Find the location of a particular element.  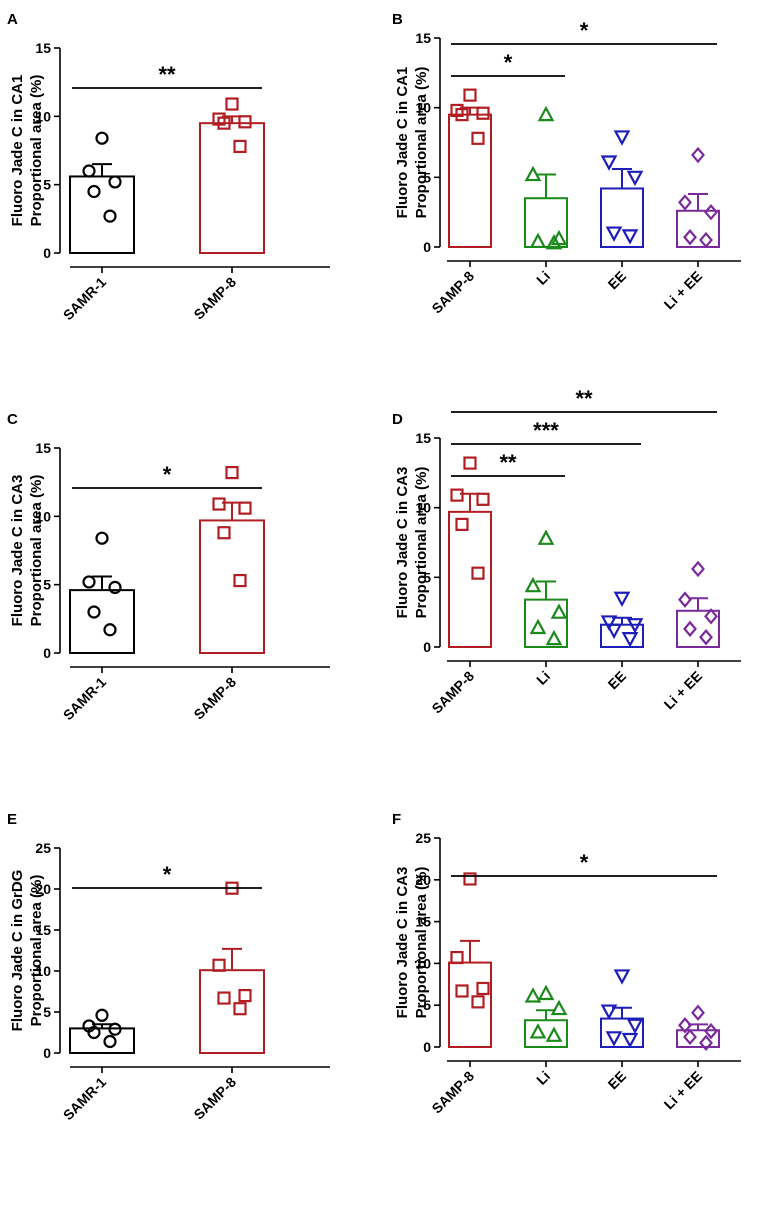

y-tick-label: 20 is located at coordinates (43, 889).